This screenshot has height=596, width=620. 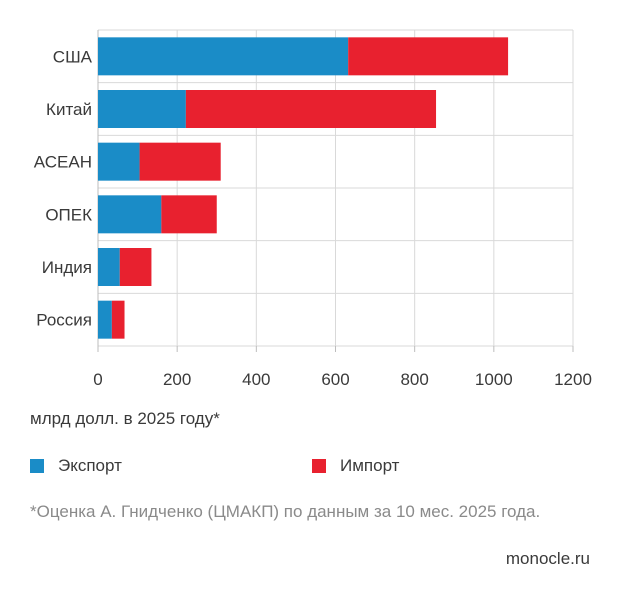 I want to click on tick-labels: 0 200 400 600 800 1000 1200, so click(x=342, y=379).